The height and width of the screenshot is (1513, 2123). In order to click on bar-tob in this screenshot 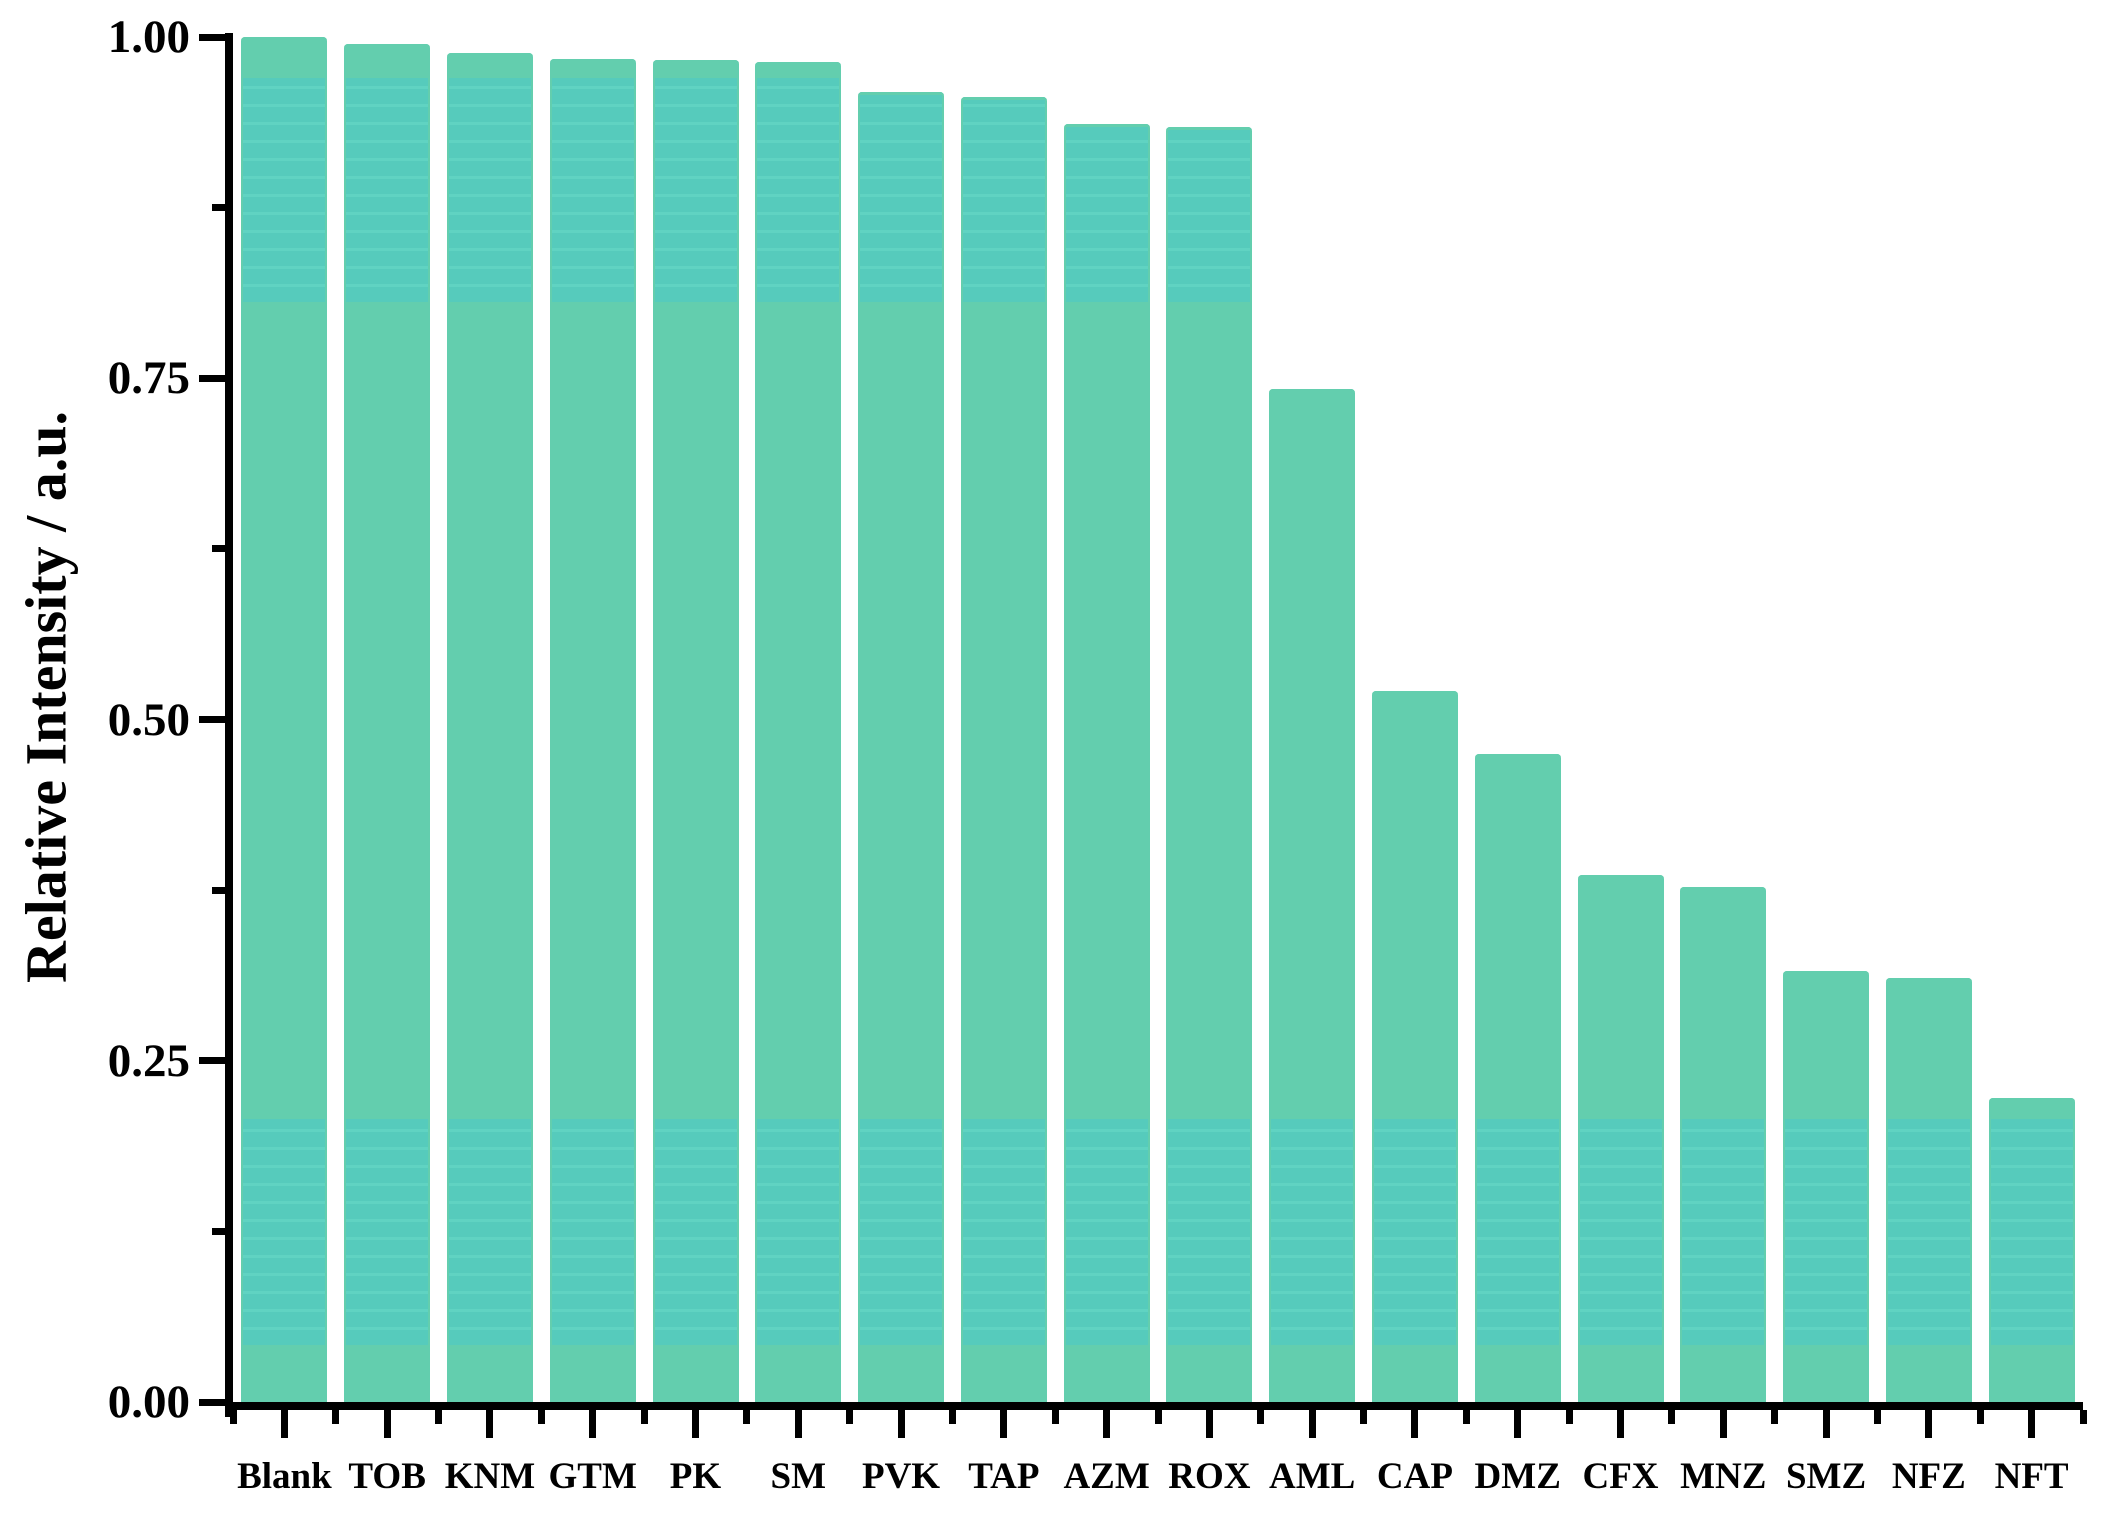, I will do `click(387, 722)`.